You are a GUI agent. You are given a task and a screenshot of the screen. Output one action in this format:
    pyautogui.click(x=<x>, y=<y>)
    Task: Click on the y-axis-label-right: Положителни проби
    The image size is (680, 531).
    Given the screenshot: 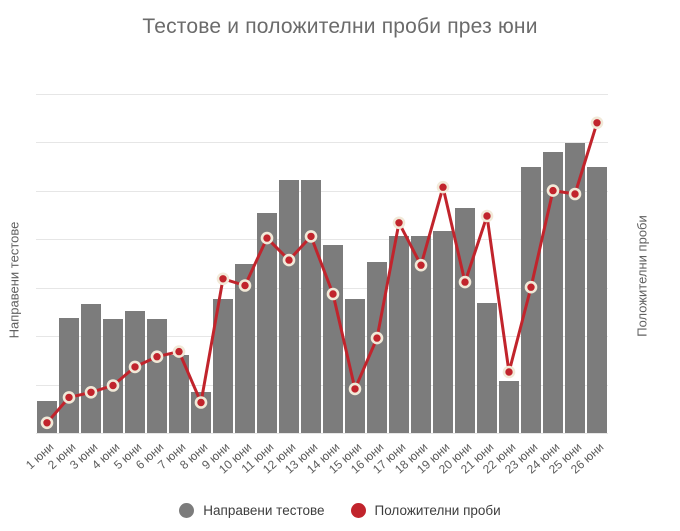 What is the action you would take?
    pyautogui.click(x=642, y=276)
    